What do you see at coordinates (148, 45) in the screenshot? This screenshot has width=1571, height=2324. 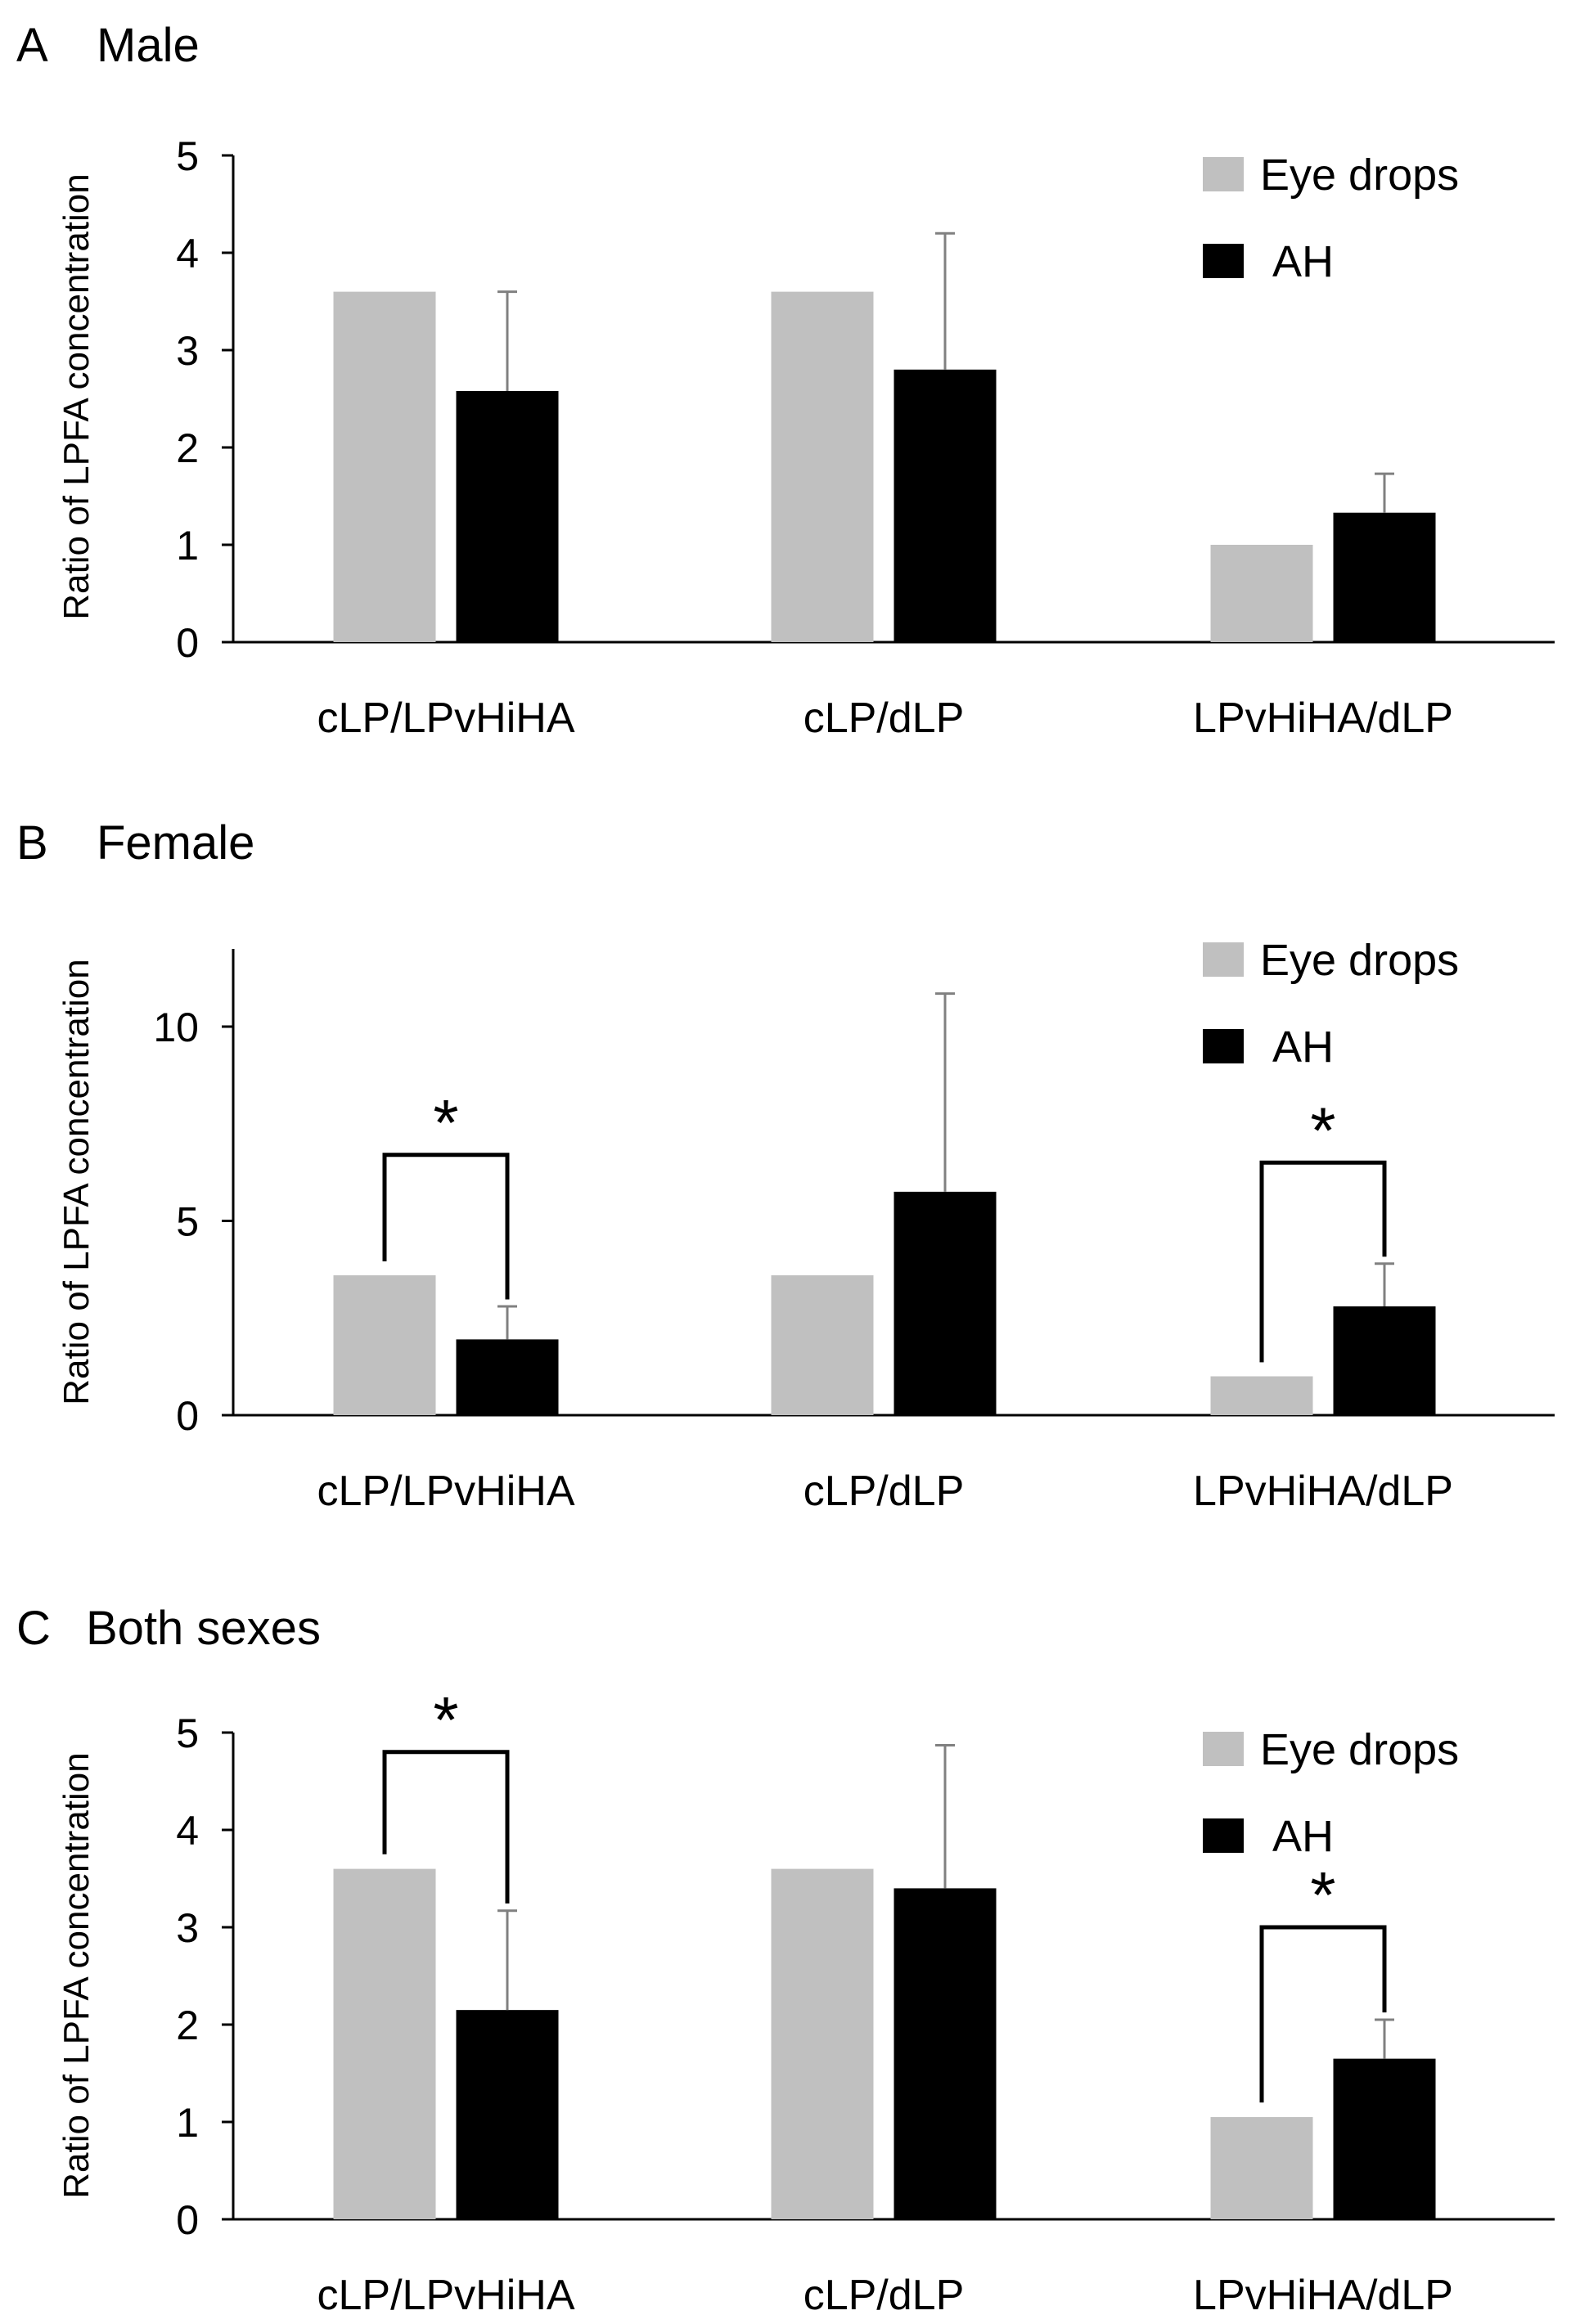 I see `panel-title: Male` at bounding box center [148, 45].